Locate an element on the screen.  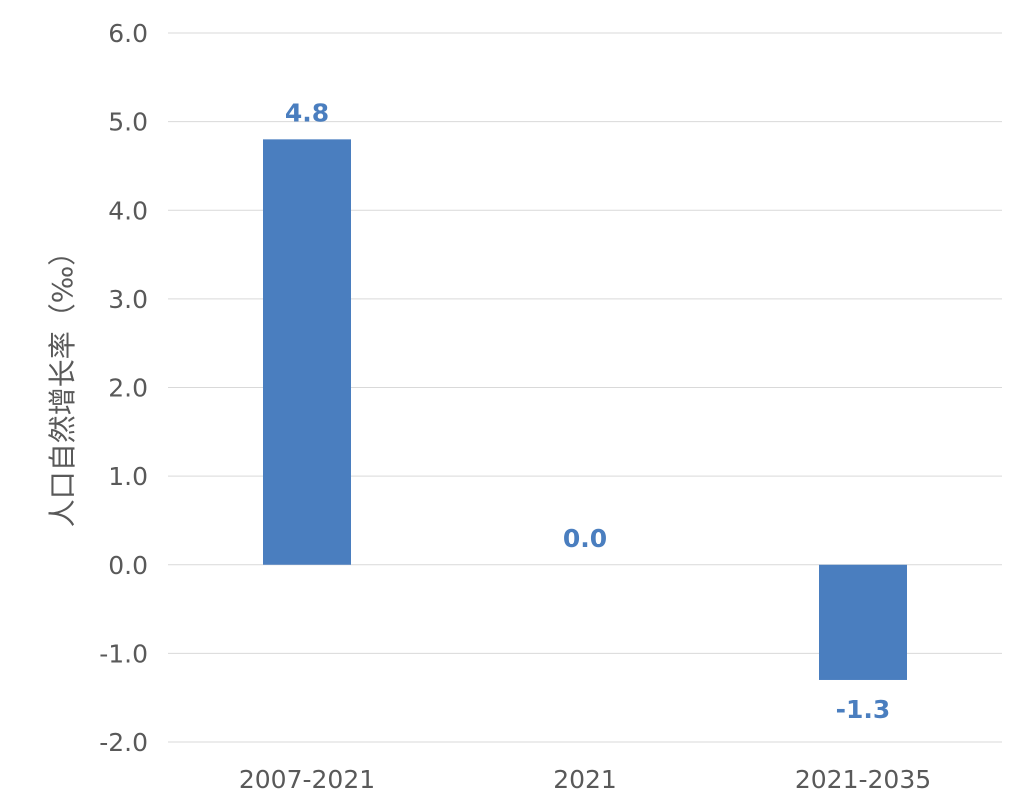
y-tick-label: -1.0 is located at coordinates (123, 653).